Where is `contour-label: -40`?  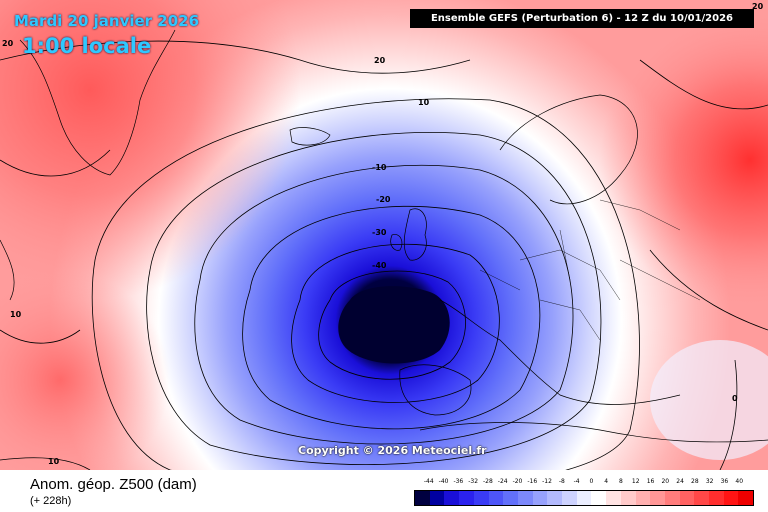
contour-label: -40 is located at coordinates (379, 265).